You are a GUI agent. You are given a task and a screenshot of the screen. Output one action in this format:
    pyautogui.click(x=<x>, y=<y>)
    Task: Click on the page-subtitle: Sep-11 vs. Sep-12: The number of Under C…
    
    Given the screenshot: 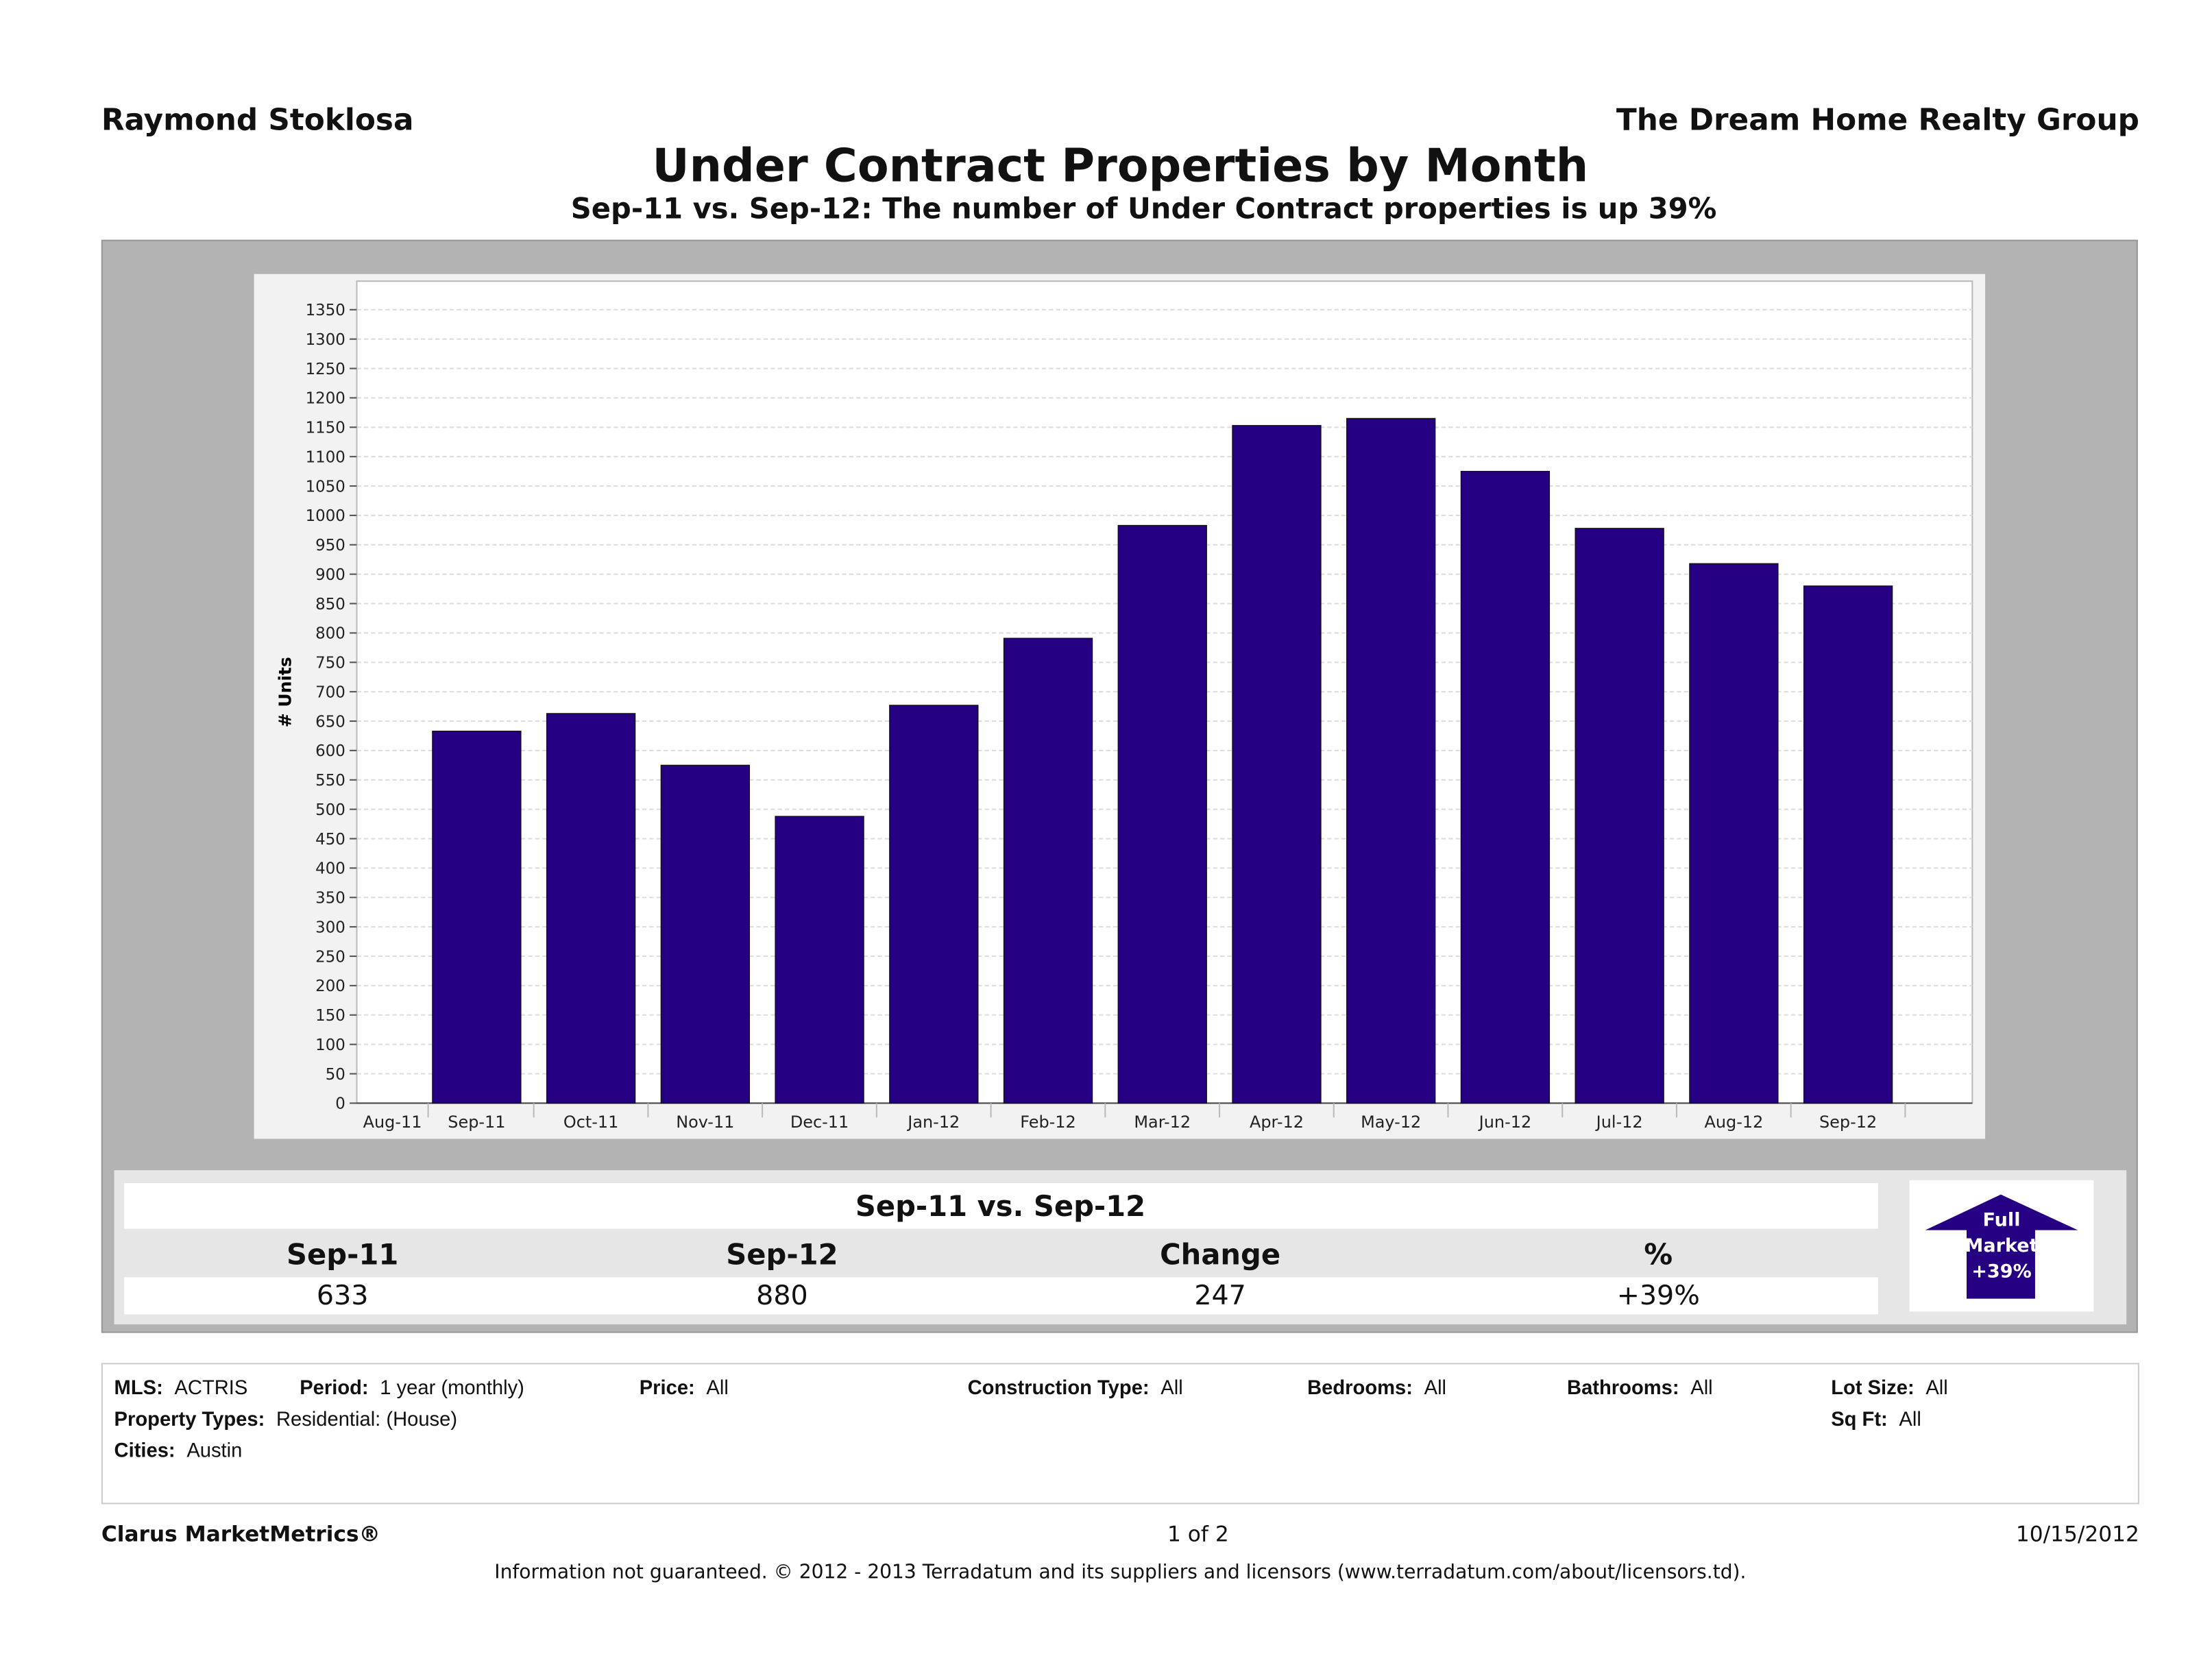 What is the action you would take?
    pyautogui.click(x=1143, y=208)
    